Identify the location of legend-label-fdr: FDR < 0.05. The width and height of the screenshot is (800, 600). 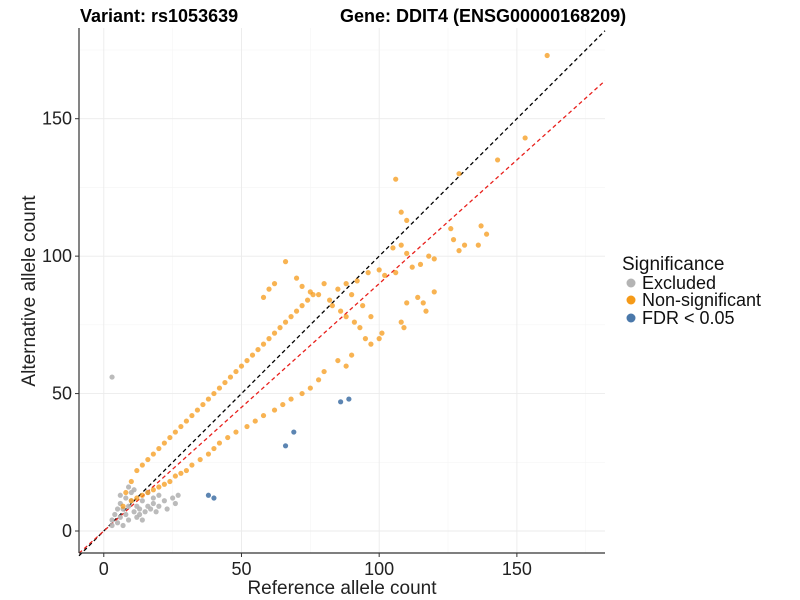
(688, 318).